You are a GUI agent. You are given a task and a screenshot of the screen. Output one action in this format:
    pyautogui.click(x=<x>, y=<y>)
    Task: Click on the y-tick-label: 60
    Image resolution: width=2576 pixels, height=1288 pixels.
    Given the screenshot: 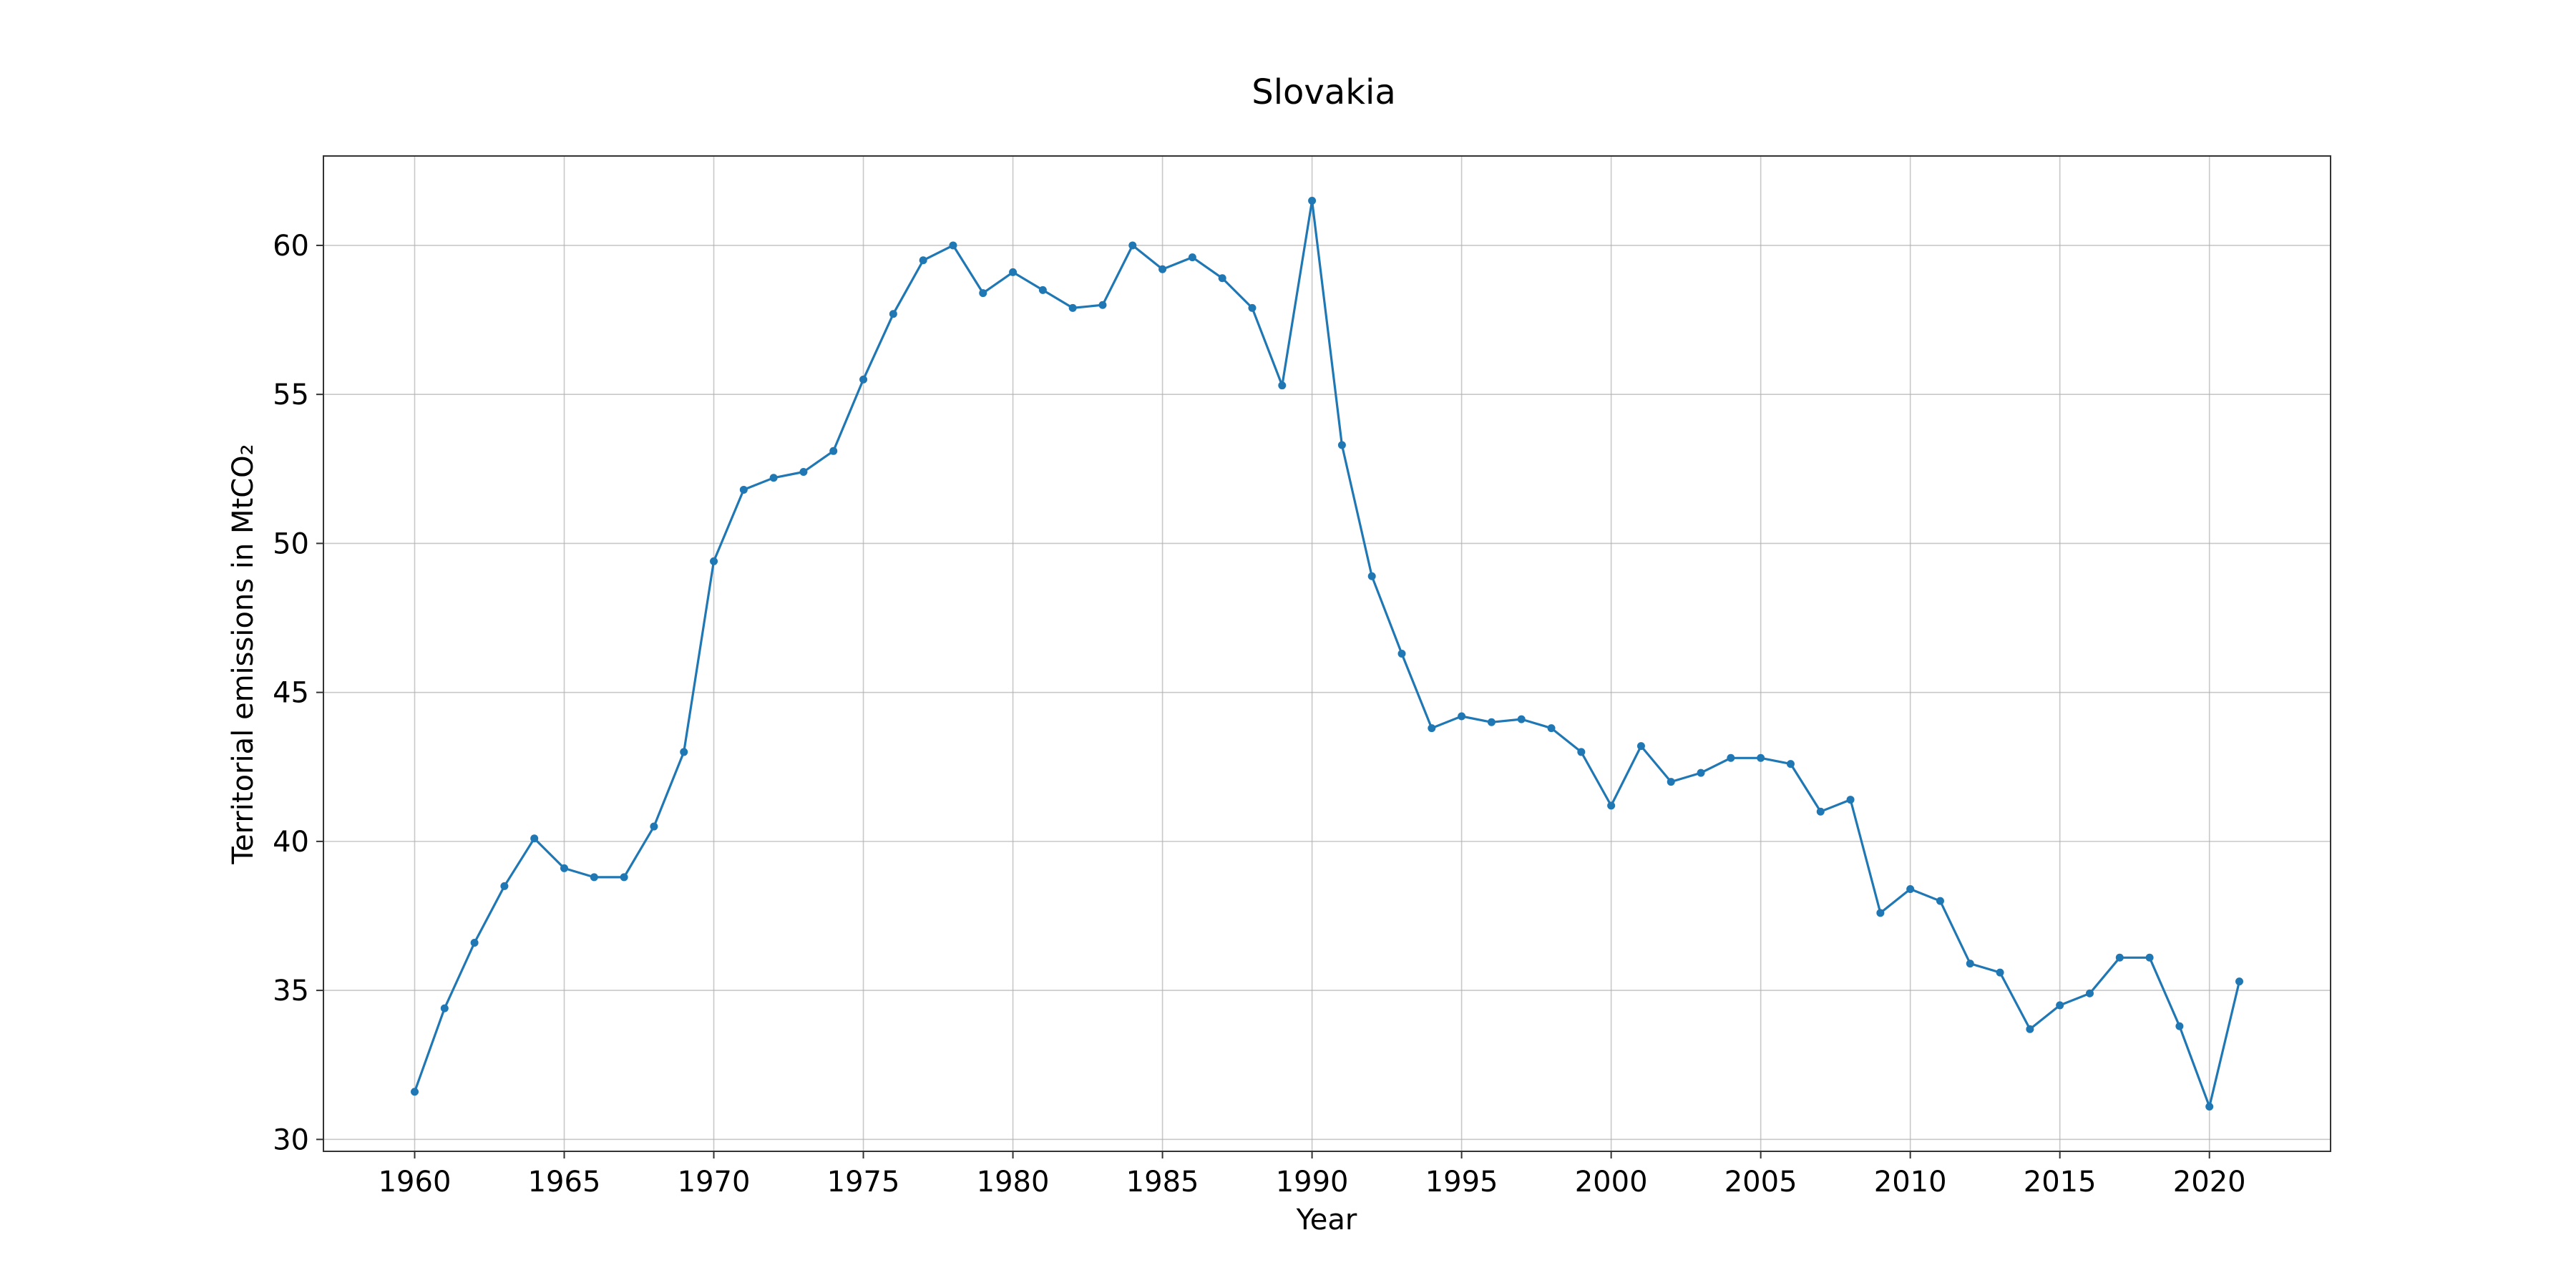 What is the action you would take?
    pyautogui.click(x=291, y=246)
    